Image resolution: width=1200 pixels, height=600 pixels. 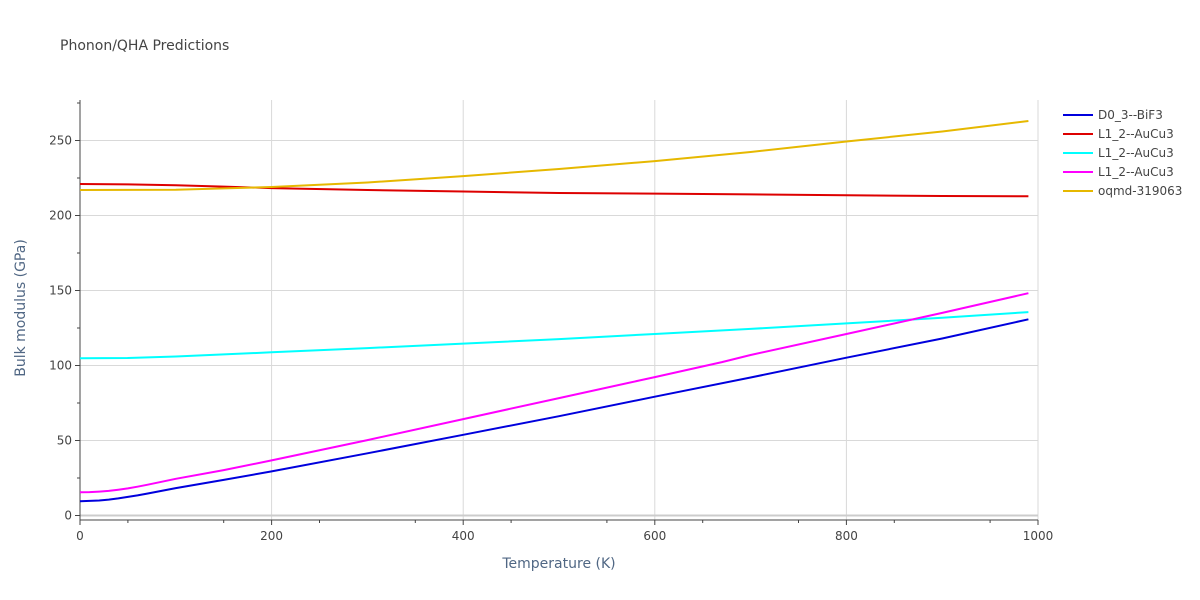 I want to click on y-tick-label: 100, so click(x=60, y=366).